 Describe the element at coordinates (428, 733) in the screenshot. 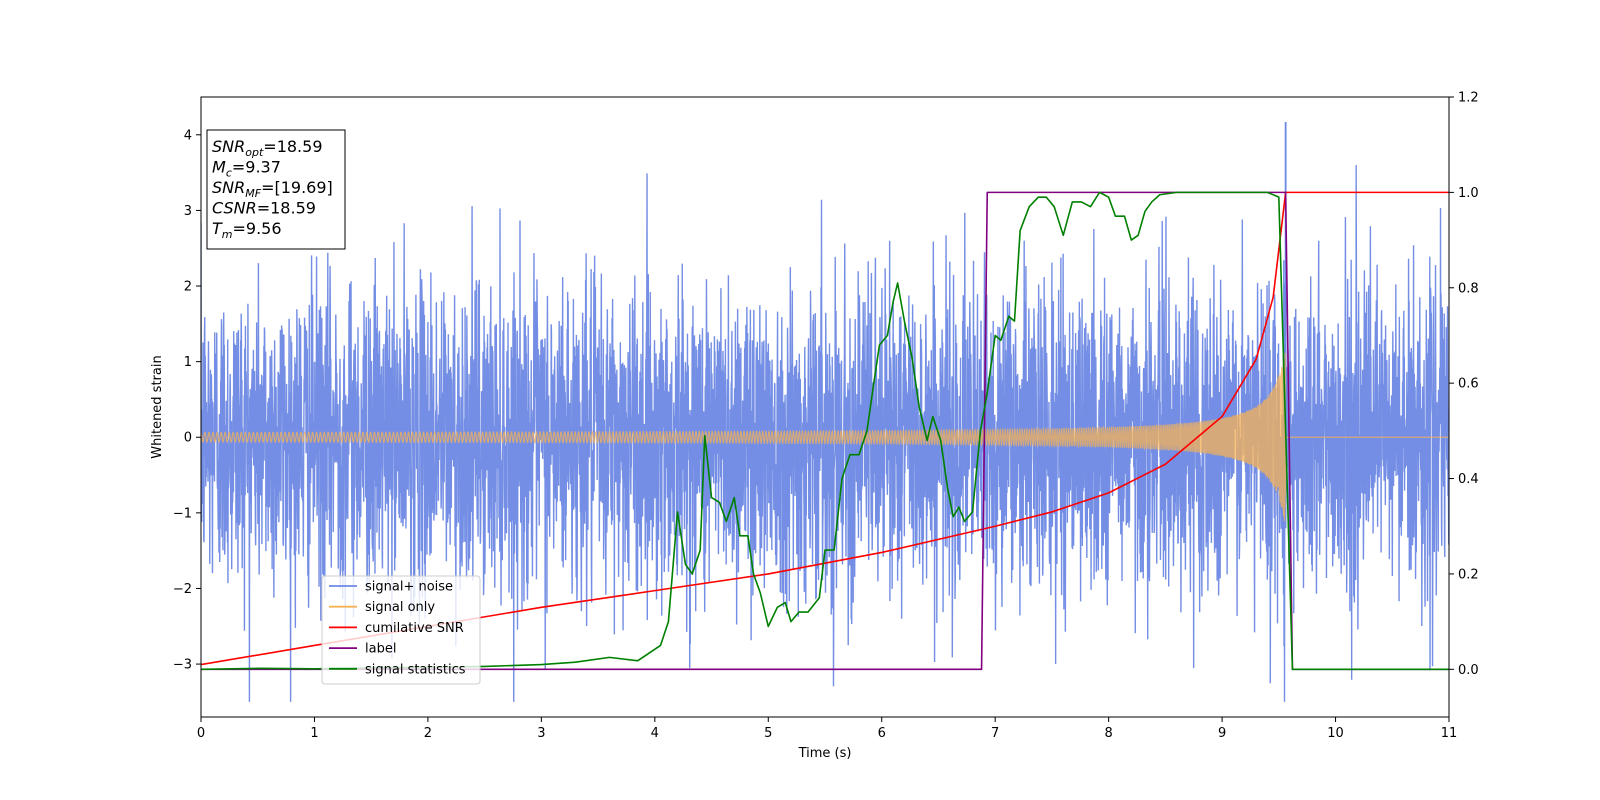

I see `x-tick-label: 2` at that location.